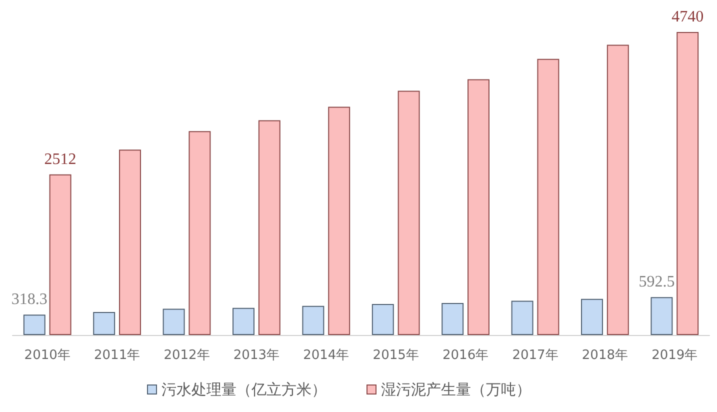  Describe the element at coordinates (456, 389) in the screenshot. I see `legend-label: 湿污泥产生量（万吨）` at that location.